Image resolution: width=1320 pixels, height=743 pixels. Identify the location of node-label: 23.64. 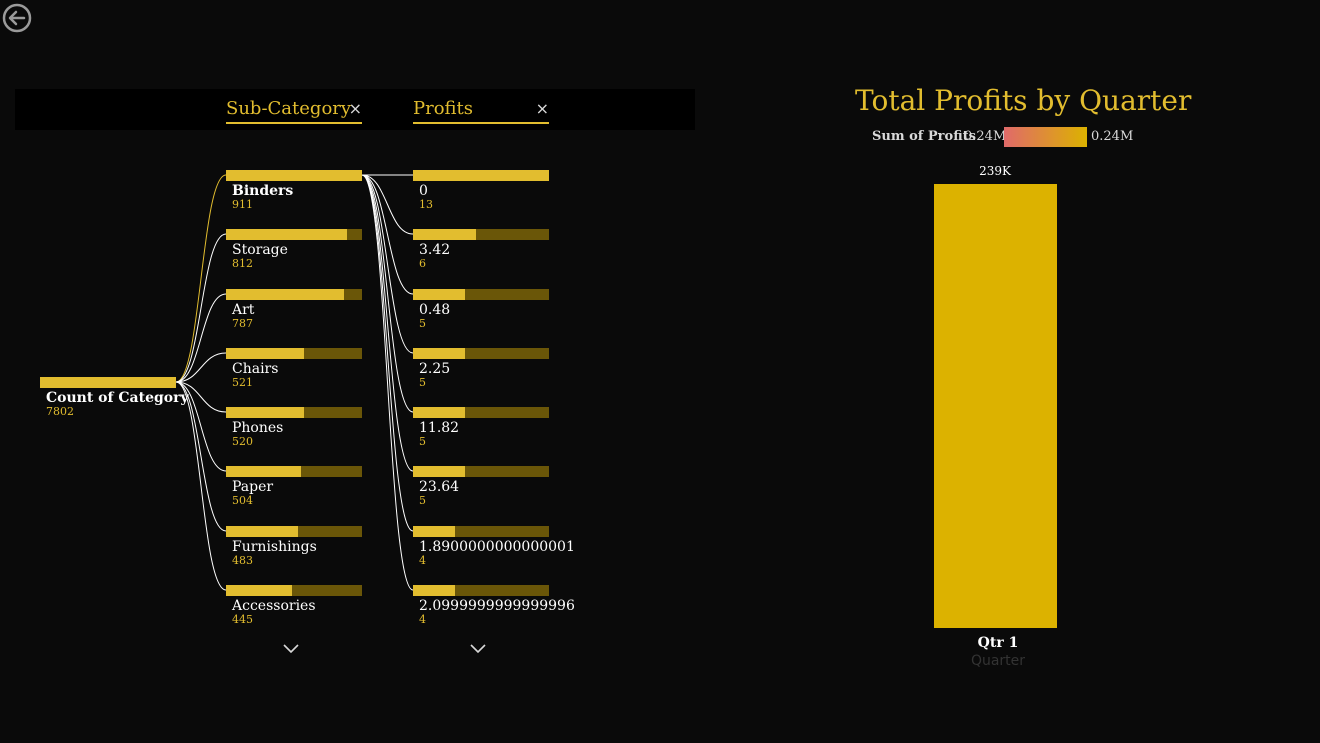
(439, 487).